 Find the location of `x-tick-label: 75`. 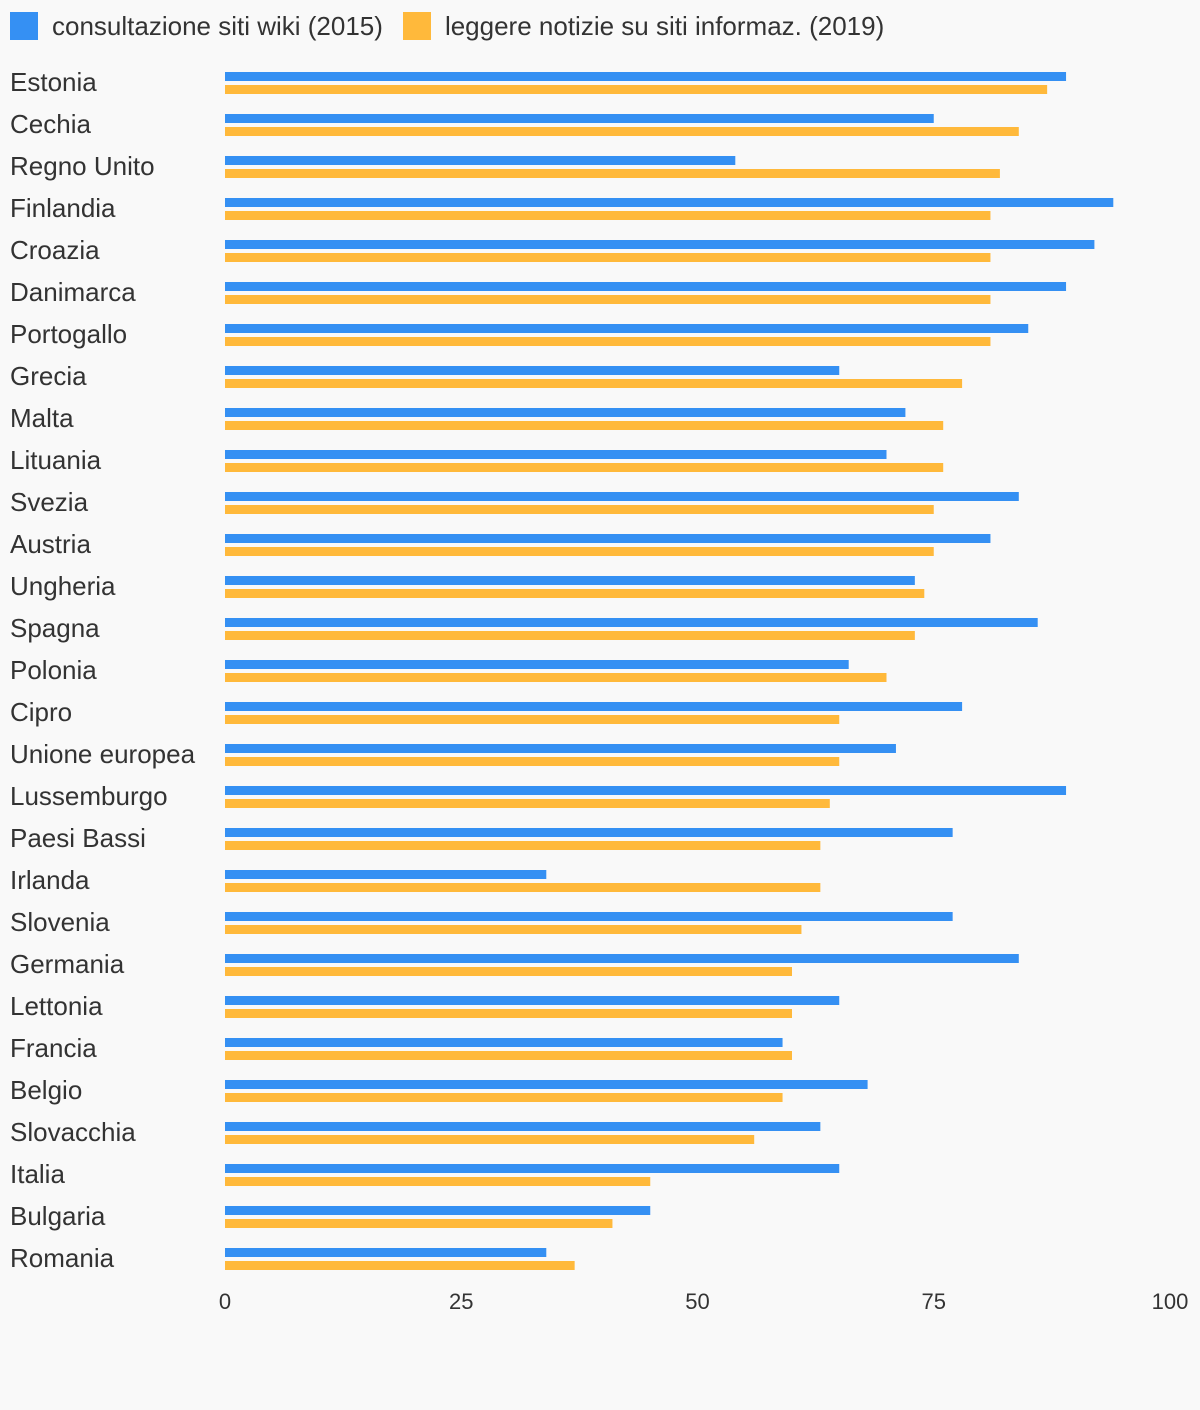

x-tick-label: 75 is located at coordinates (934, 1301).